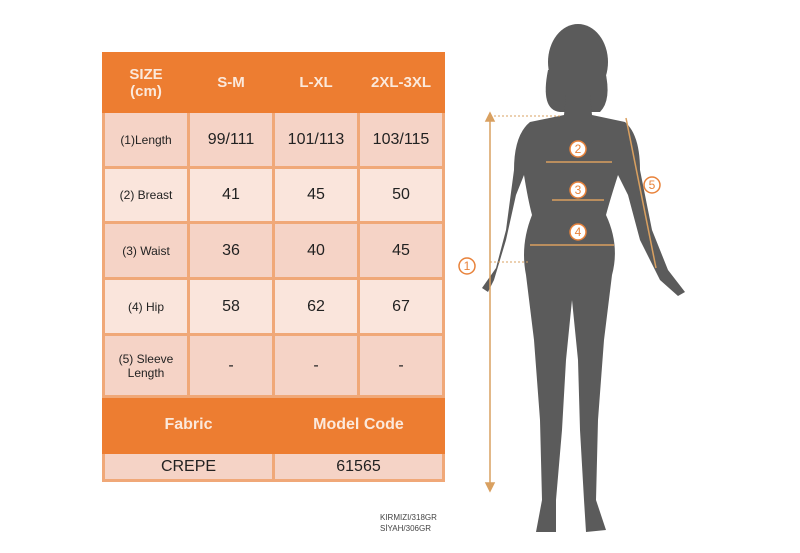 The width and height of the screenshot is (800, 553). I want to click on cell: 62, so click(316, 306).